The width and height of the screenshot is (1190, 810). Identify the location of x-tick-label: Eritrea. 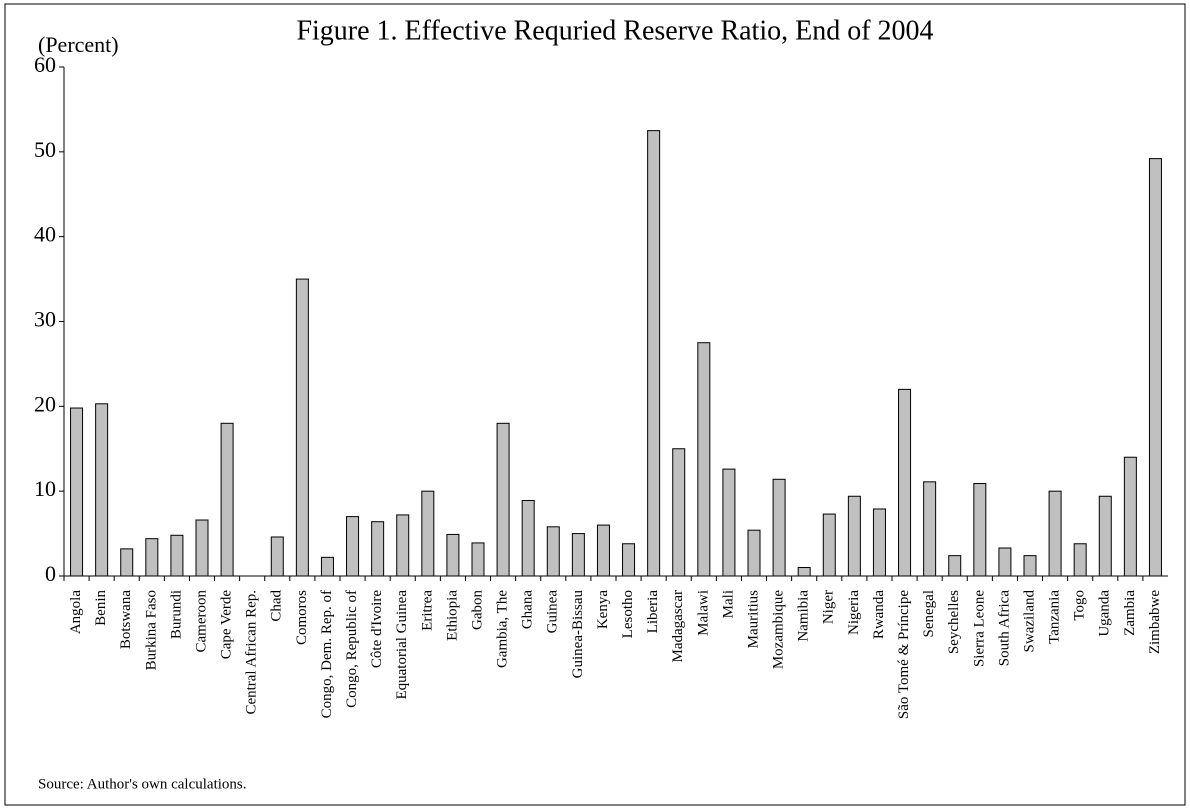
(427, 610).